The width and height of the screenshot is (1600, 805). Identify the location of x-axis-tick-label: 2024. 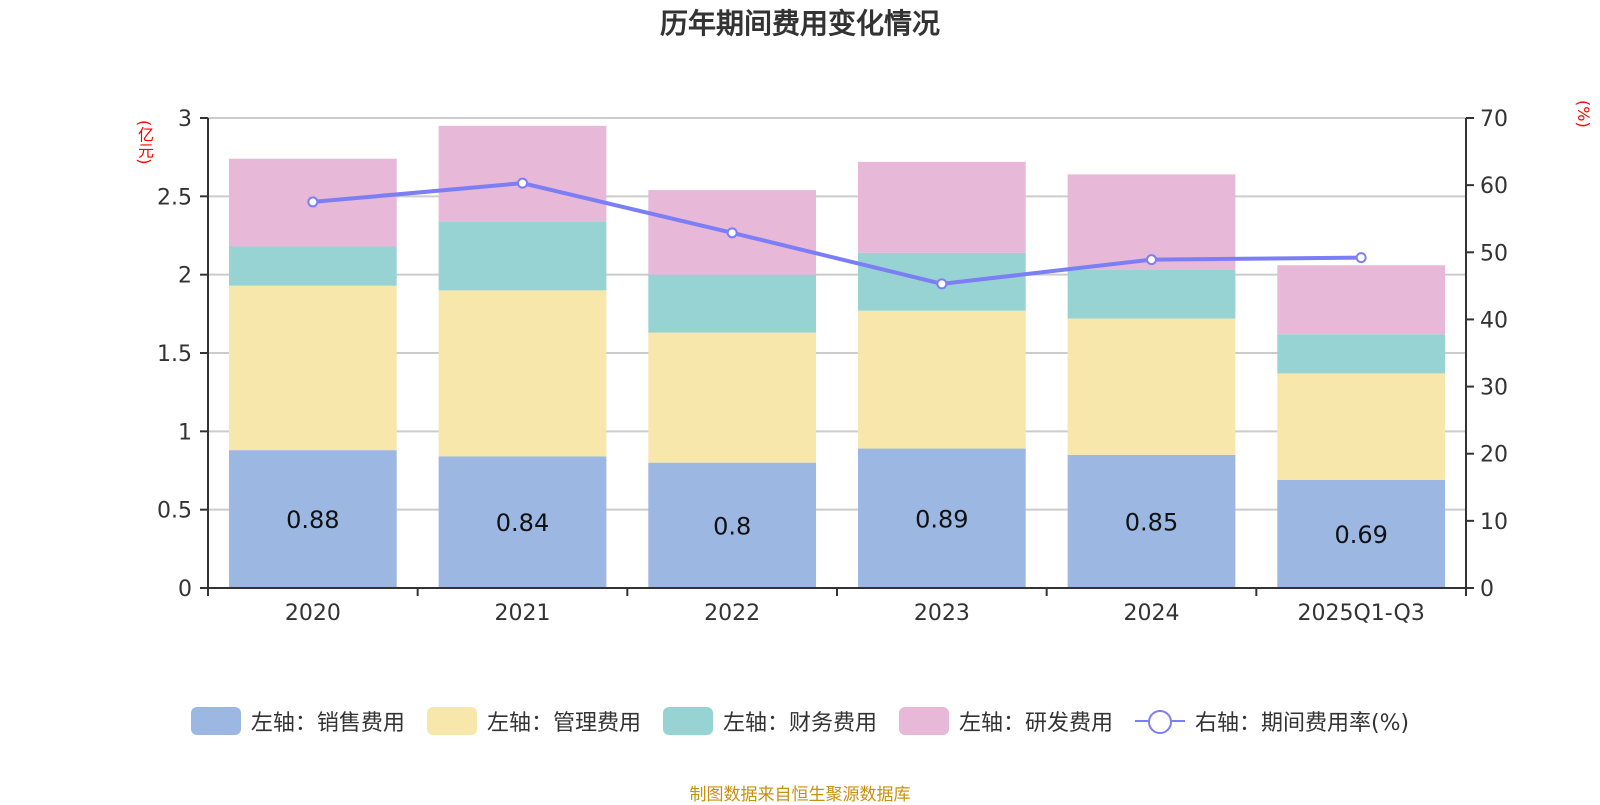
(1152, 613).